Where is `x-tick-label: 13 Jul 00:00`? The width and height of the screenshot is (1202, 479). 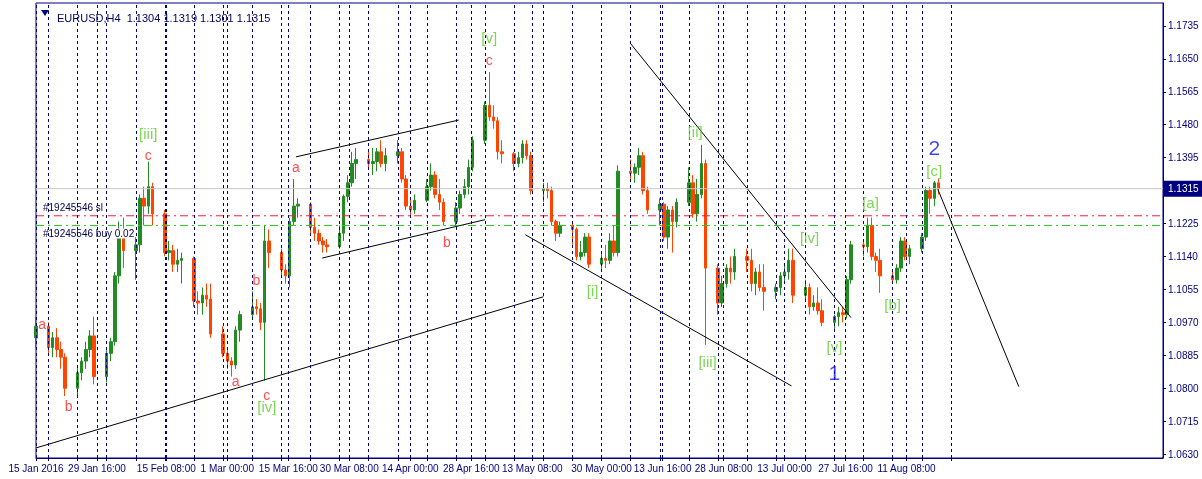
x-tick-label: 13 Jul 00:00 is located at coordinates (785, 468).